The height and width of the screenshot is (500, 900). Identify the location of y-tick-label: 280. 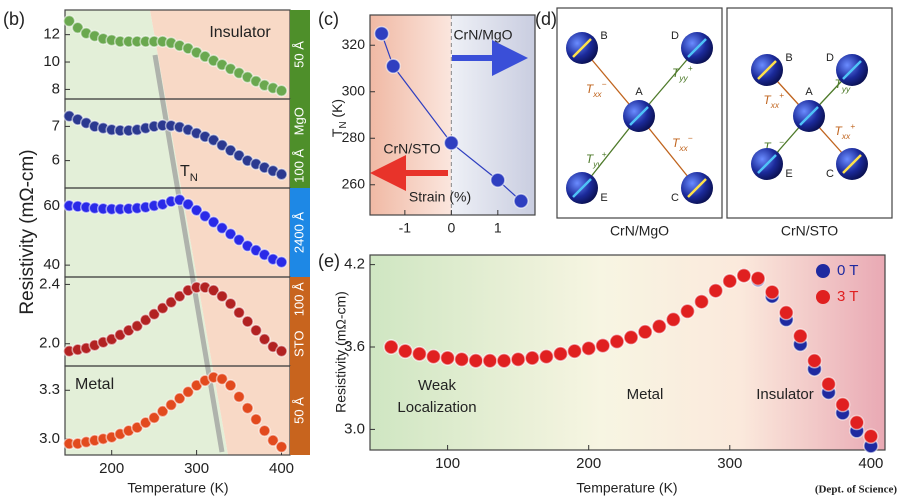
(354, 137).